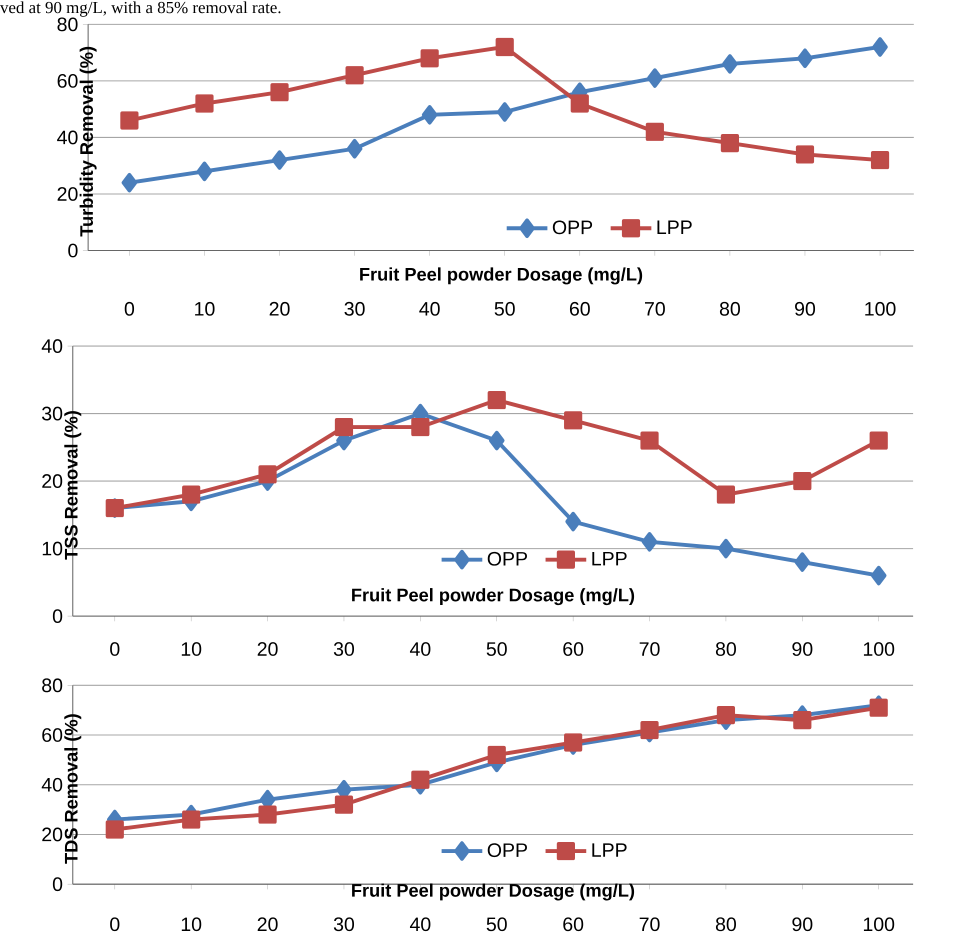  Describe the element at coordinates (73, 485) in the screenshot. I see `y-axis-title: TSS Removal (%)` at that location.